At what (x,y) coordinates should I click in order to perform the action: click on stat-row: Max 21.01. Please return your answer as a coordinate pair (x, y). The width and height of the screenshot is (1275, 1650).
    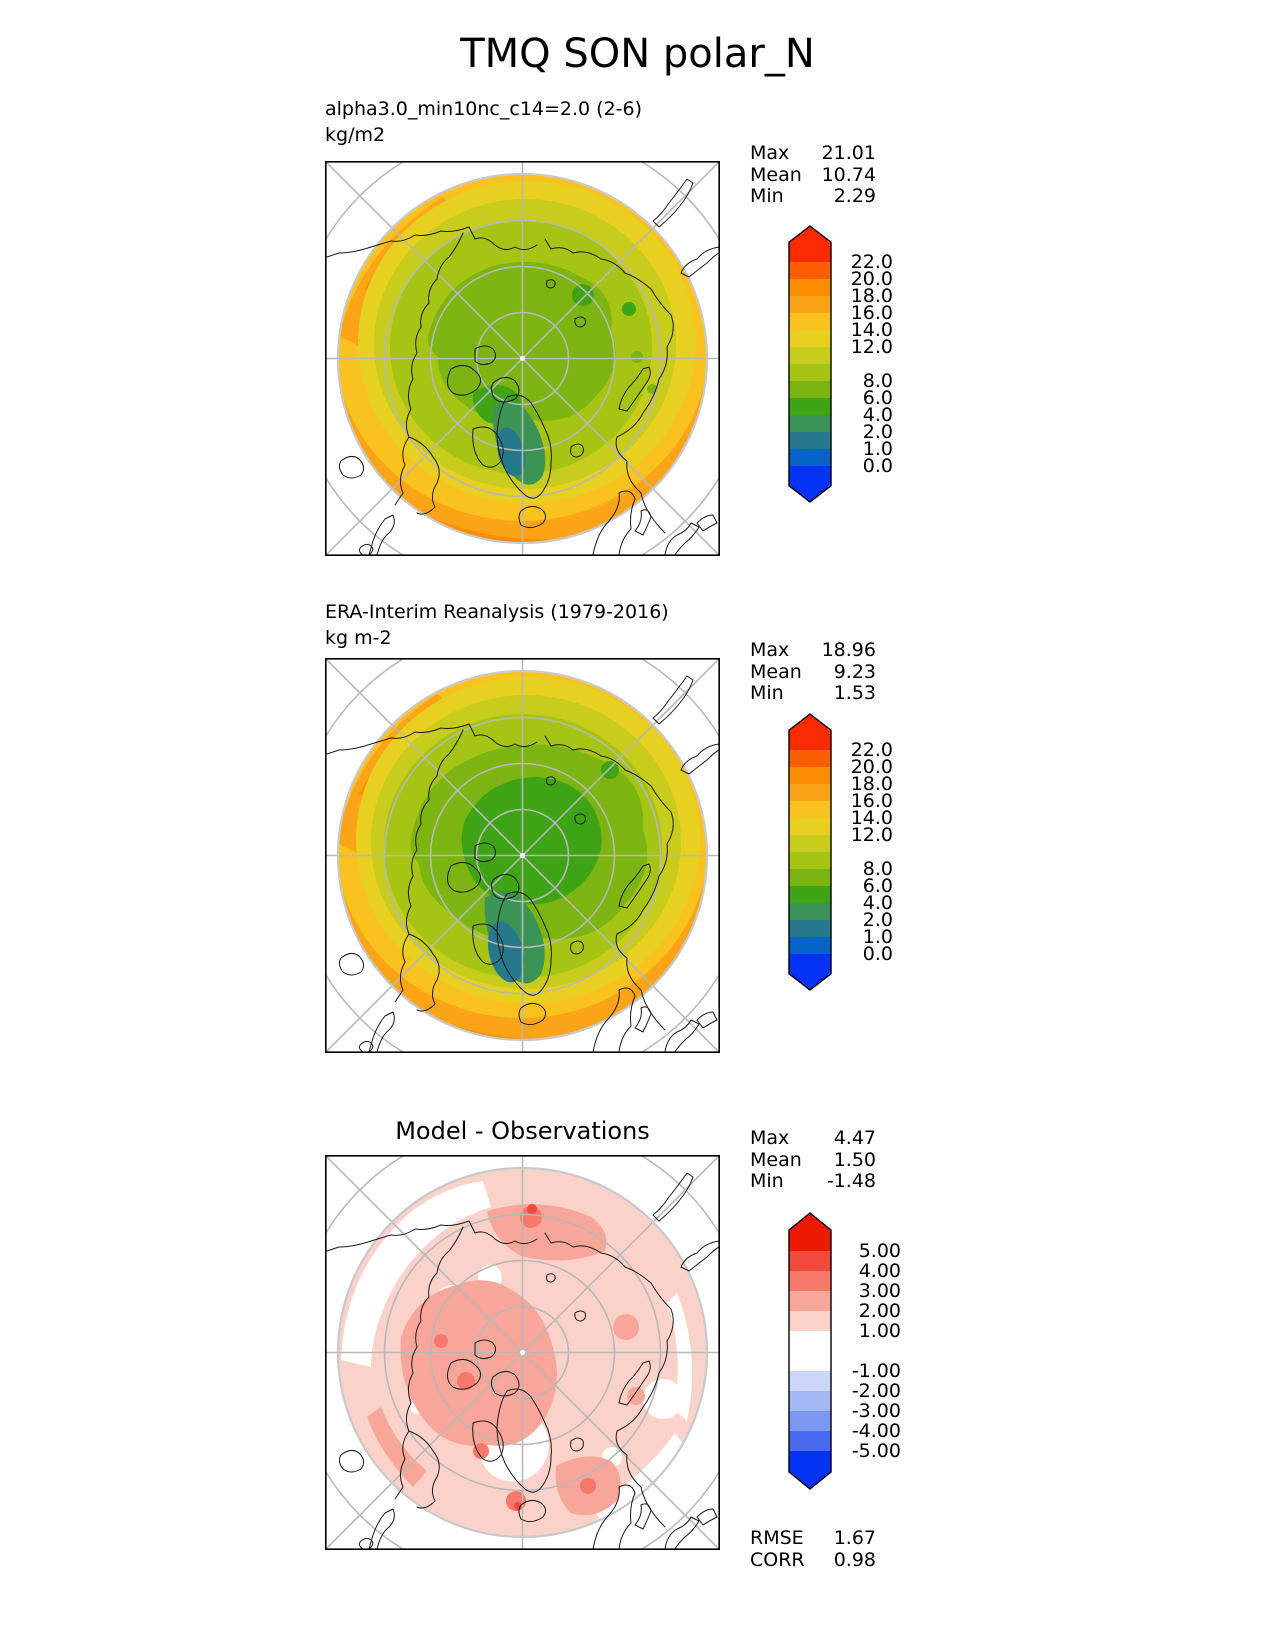
    Looking at the image, I should click on (813, 153).